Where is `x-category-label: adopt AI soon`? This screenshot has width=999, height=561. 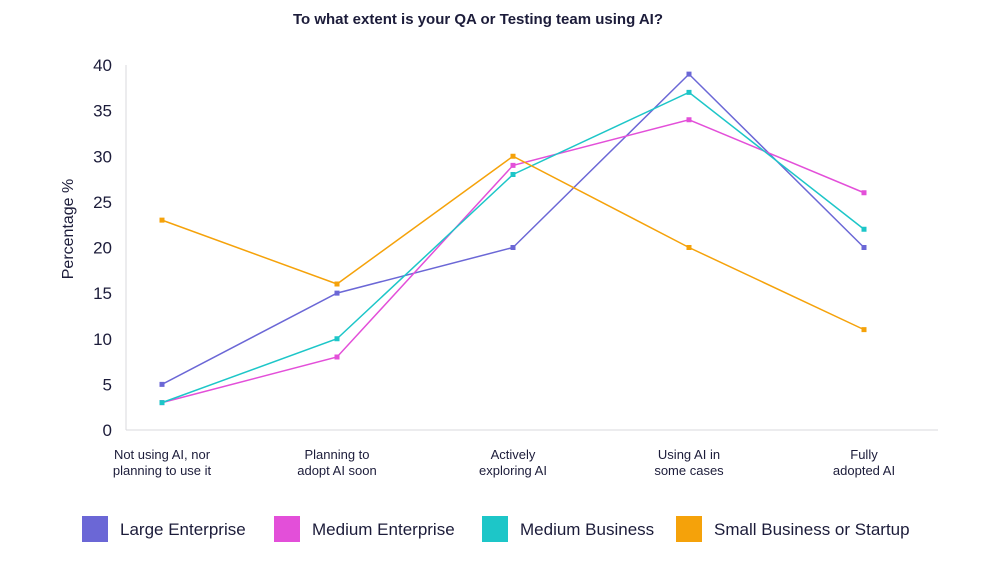 x-category-label: adopt AI soon is located at coordinates (337, 470).